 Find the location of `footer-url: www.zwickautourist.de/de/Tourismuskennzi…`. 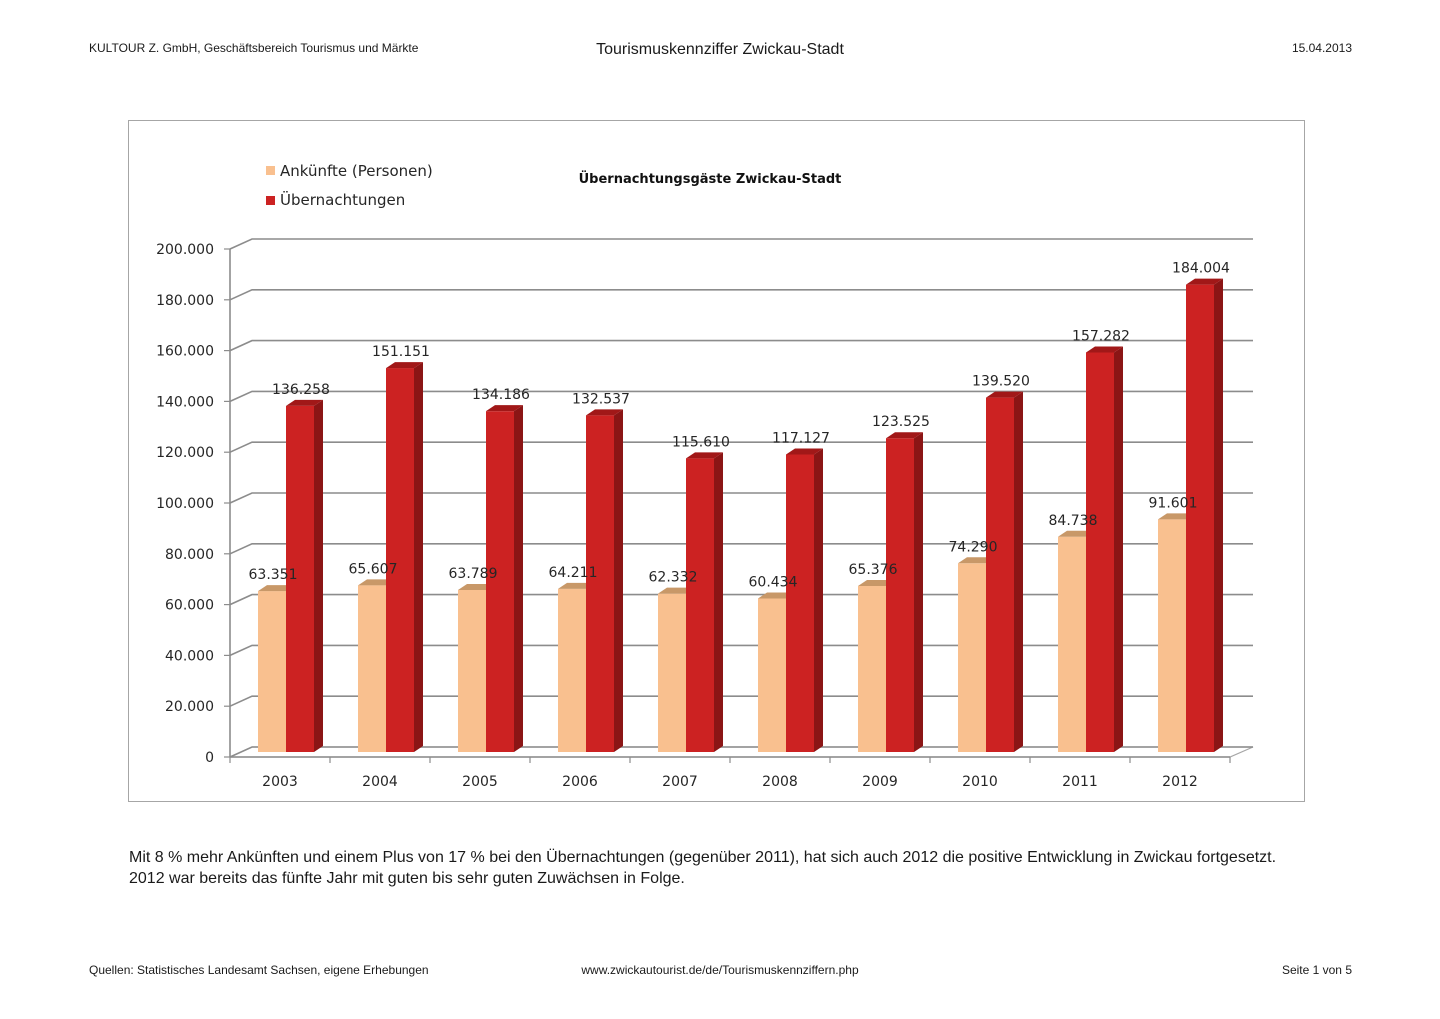

footer-url: www.zwickautourist.de/de/Tourismuskennzi… is located at coordinates (720, 970).